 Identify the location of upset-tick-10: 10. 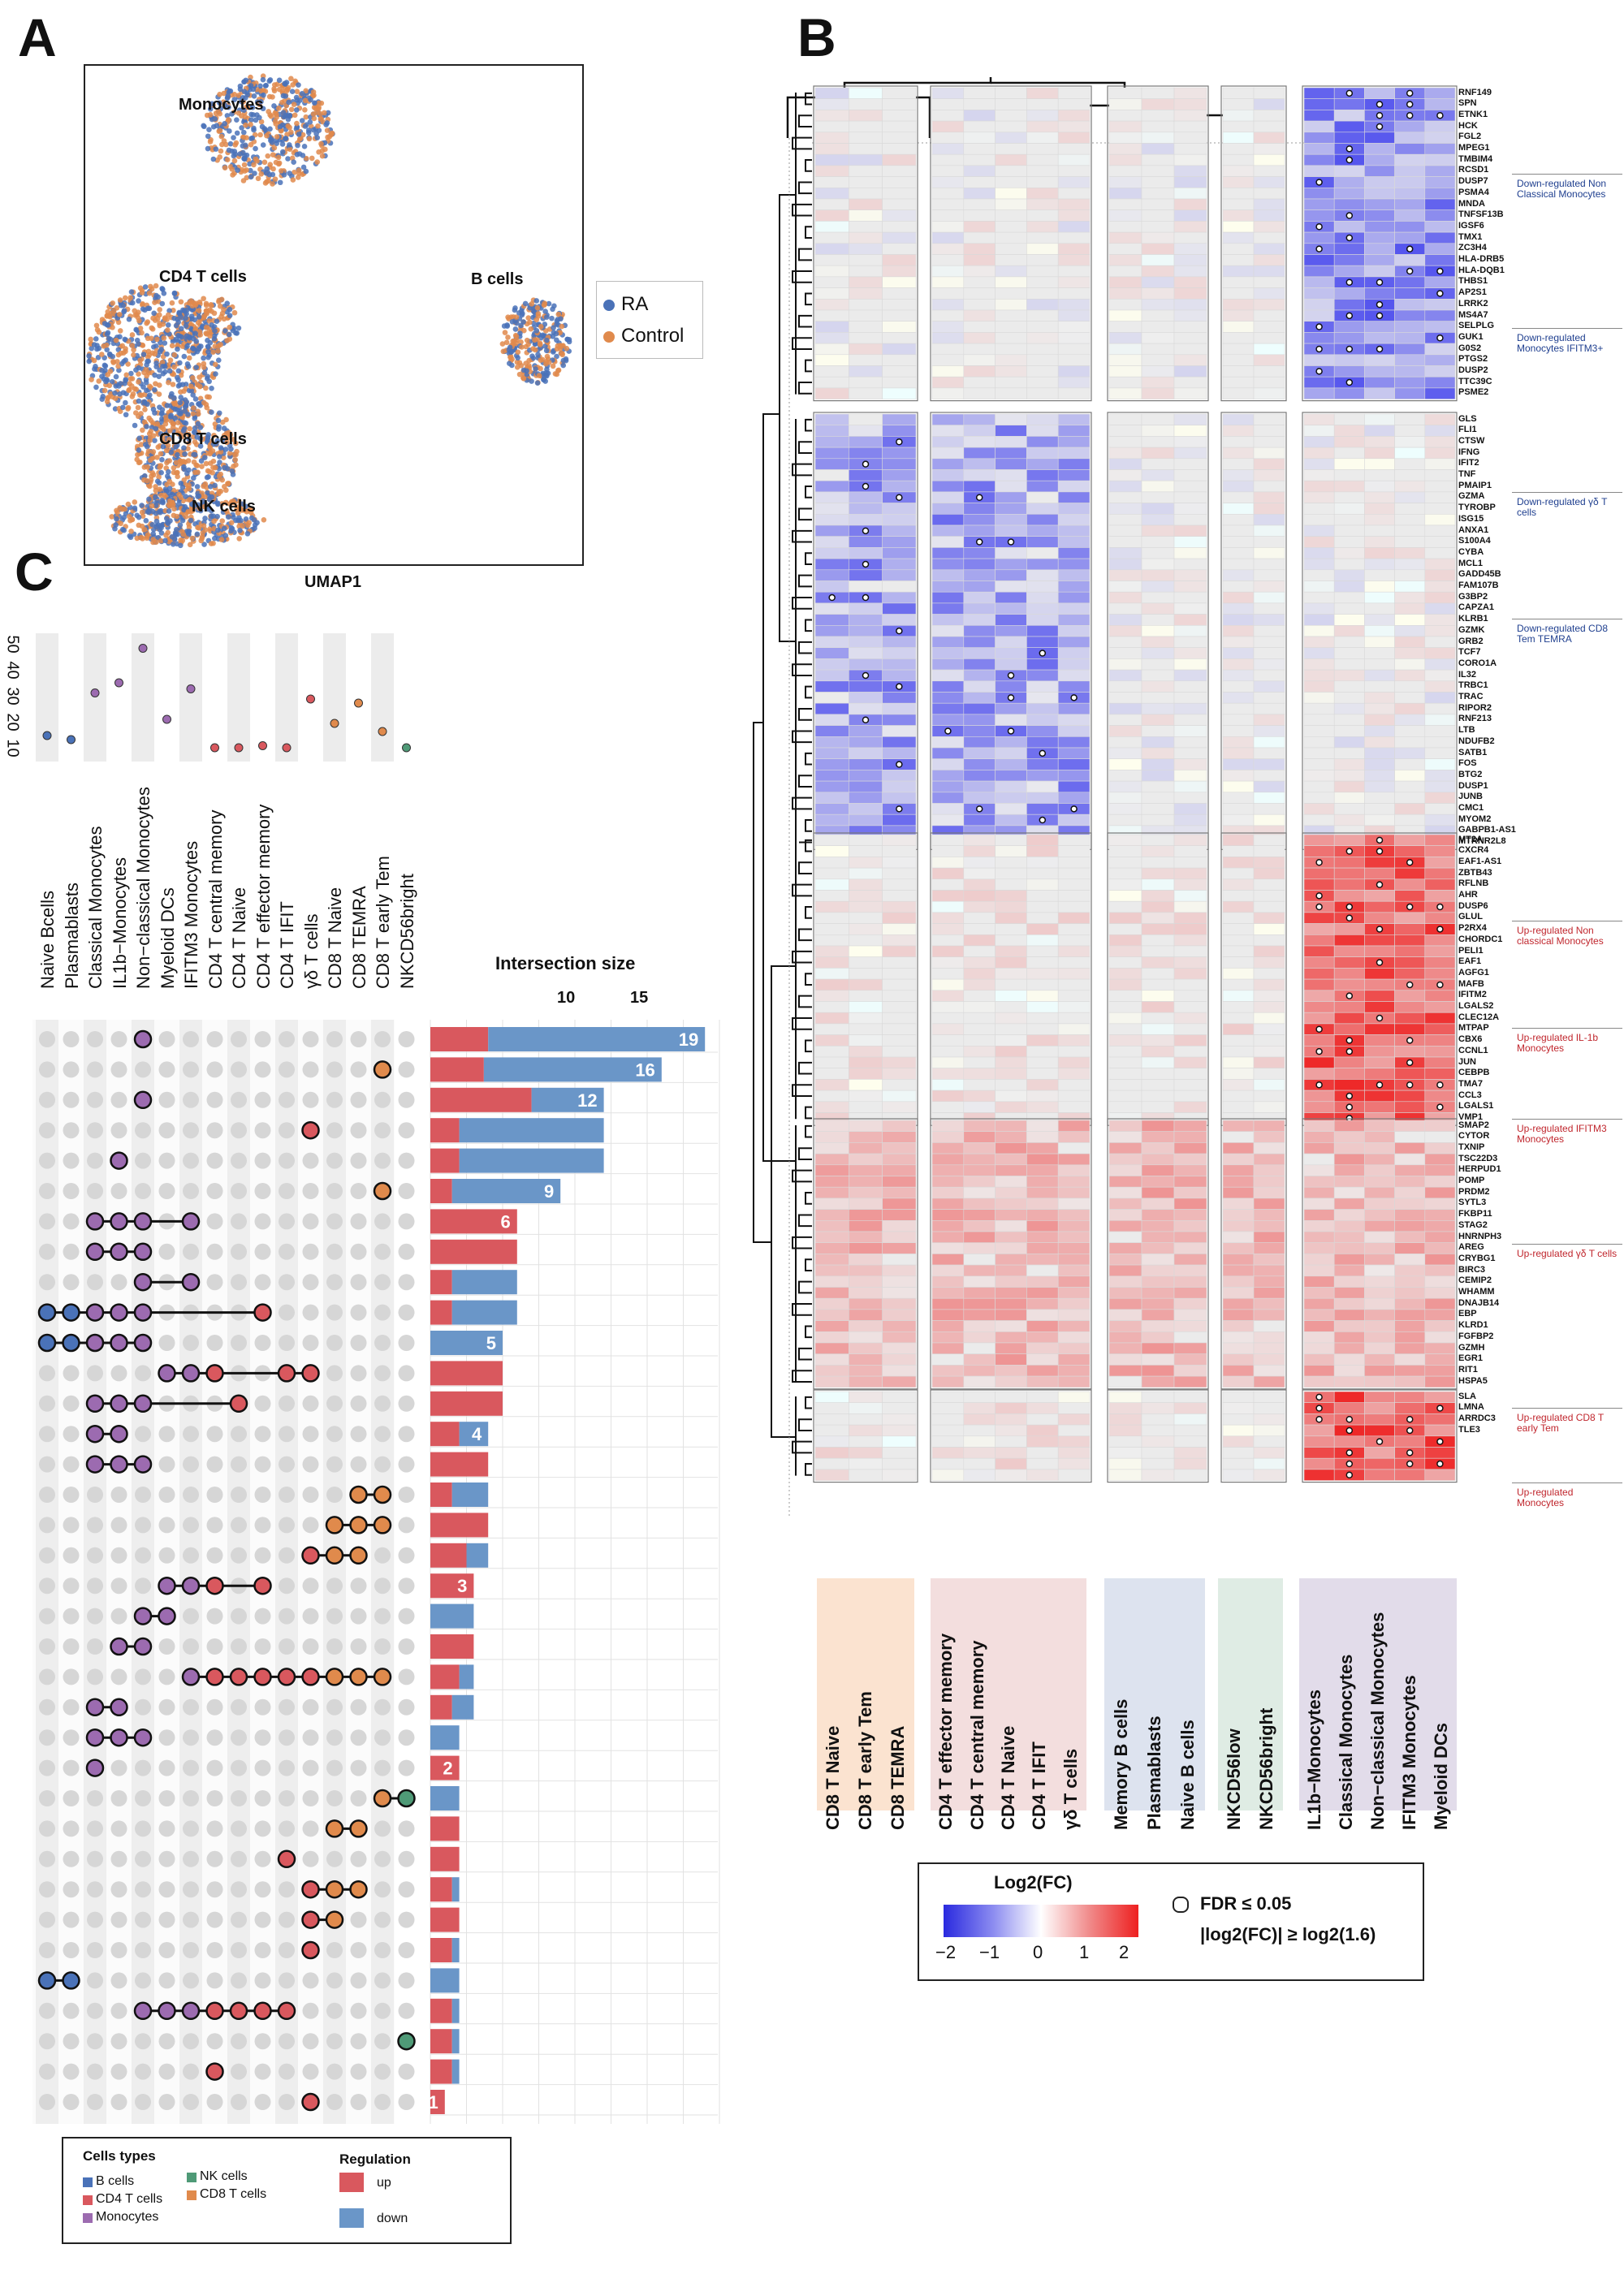
(567, 998).